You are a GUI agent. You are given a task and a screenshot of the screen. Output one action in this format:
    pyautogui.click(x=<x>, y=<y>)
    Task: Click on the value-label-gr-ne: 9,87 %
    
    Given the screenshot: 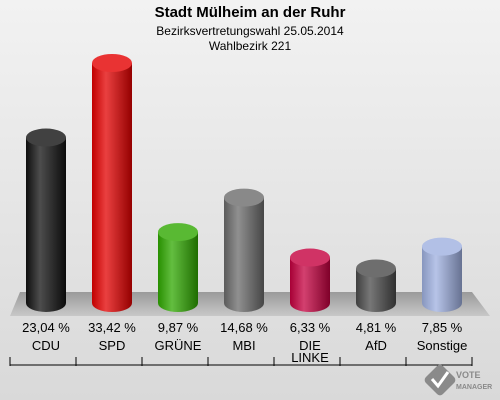 What is the action you would take?
    pyautogui.click(x=178, y=327)
    